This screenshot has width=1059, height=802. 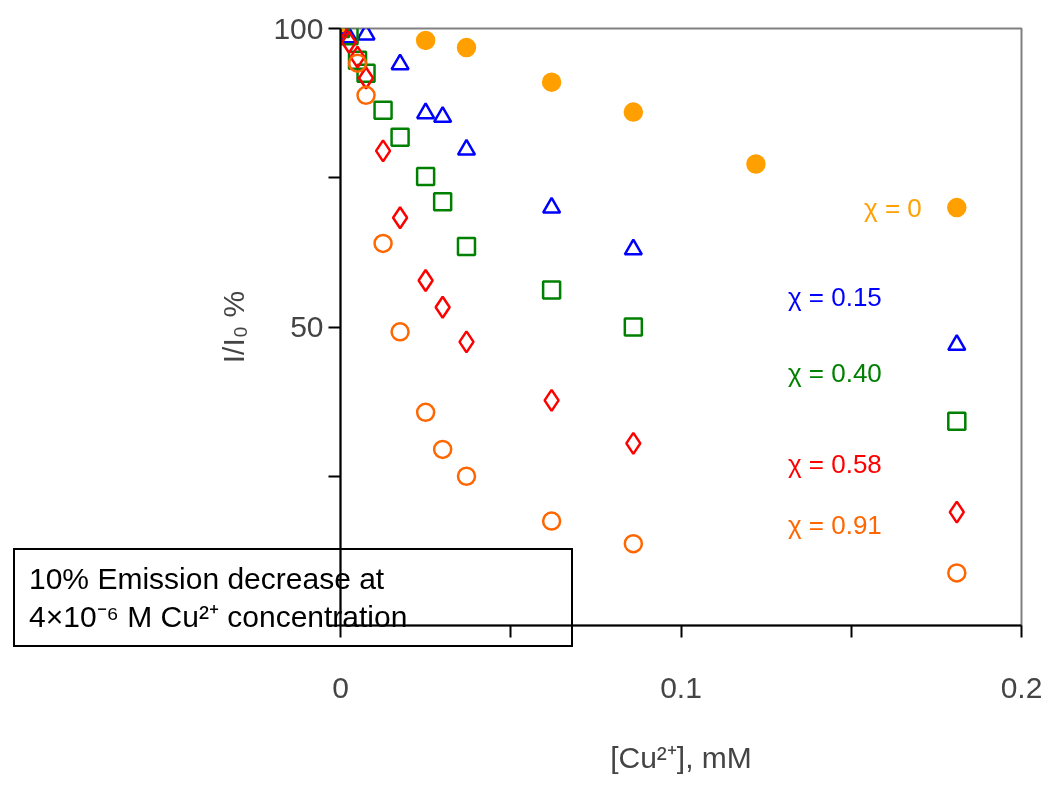 I want to click on series-label: χ = 0, so click(x=893, y=207).